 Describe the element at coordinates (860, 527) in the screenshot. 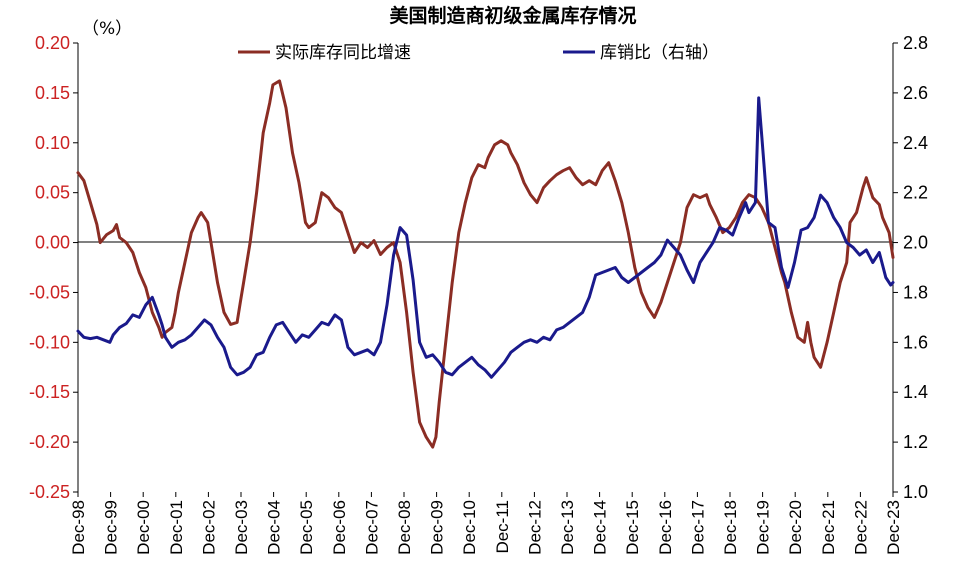

I see `x-tick-label: Dec-22` at that location.